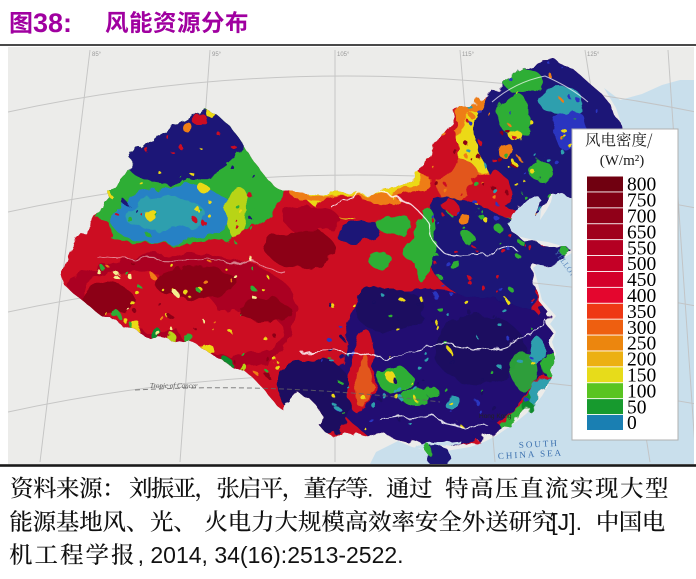 This screenshot has height=579, width=696. Describe the element at coordinates (622, 161) in the screenshot. I see `svg-text: (W/m²)` at that location.